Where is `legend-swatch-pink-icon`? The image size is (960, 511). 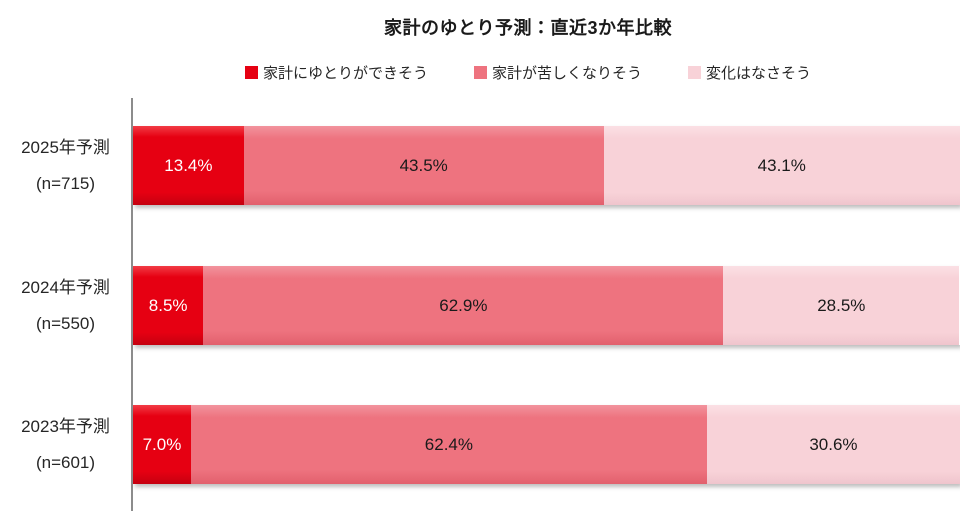
legend-swatch-pink-icon is located at coordinates (694, 72).